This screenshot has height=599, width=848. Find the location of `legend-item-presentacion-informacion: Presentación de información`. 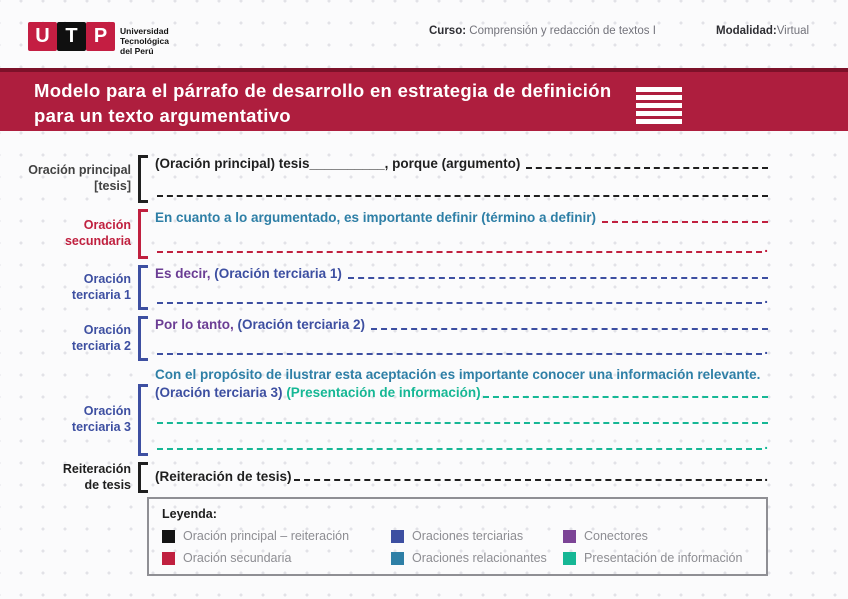

legend-item-presentacion-informacion: Presentación de información is located at coordinates (658, 558).